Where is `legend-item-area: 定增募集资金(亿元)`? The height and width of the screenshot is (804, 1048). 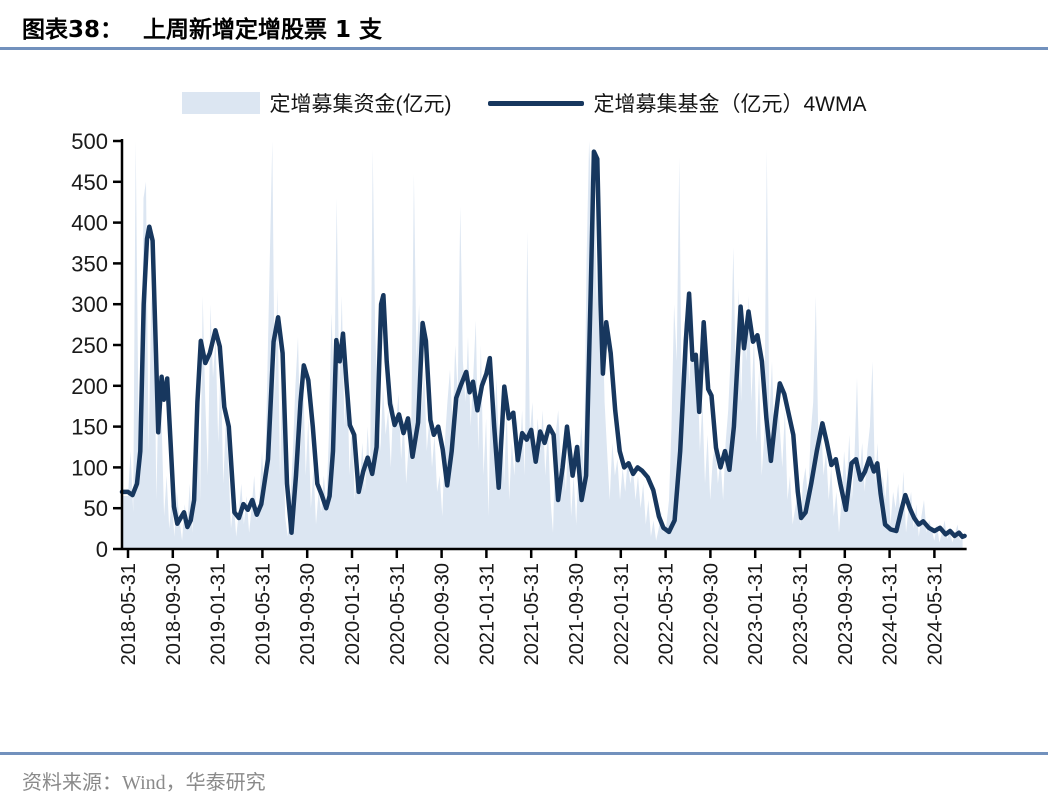 legend-item-area: 定增募集资金(亿元) is located at coordinates (316, 103).